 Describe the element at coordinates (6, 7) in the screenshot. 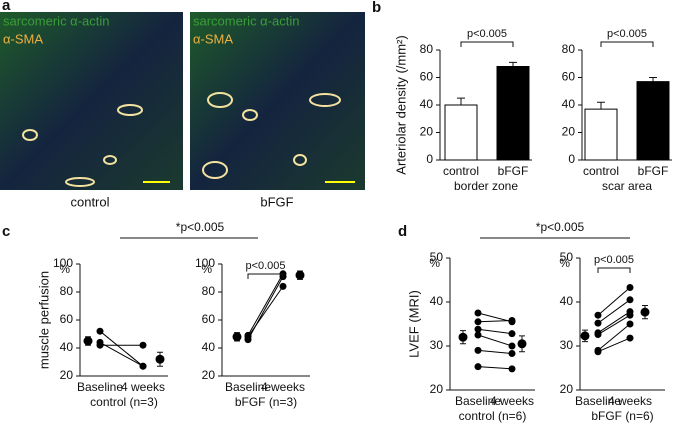

I see `panel-label: a` at that location.